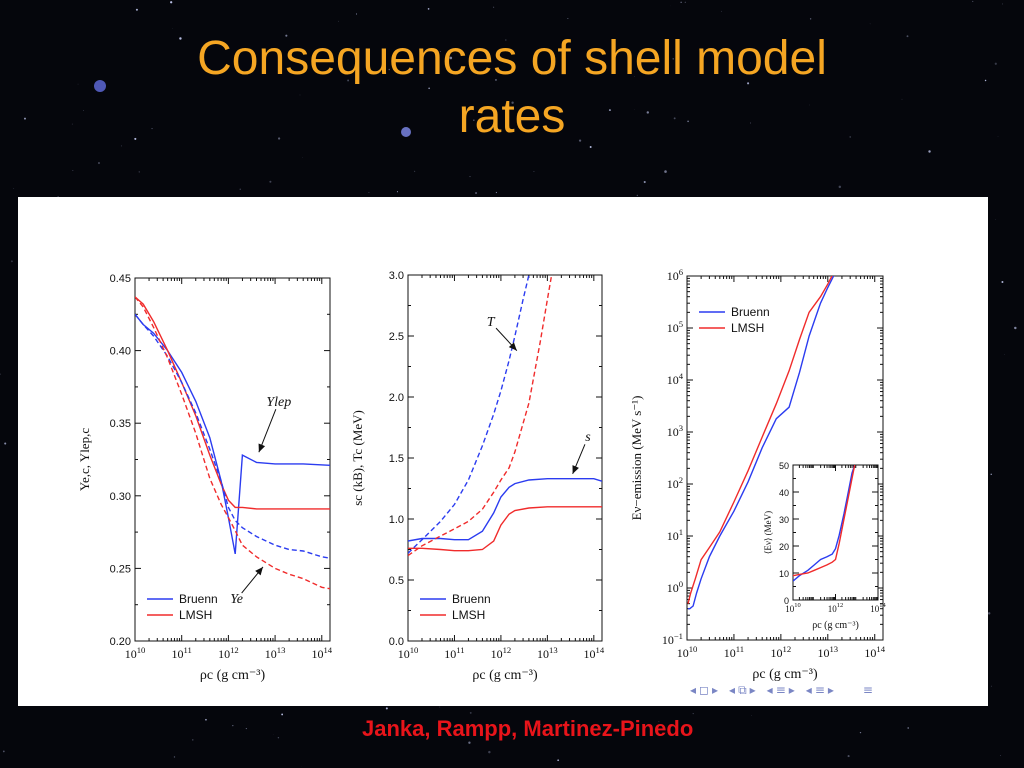  I want to click on subsection-icon: ⧉, so click(742, 690).